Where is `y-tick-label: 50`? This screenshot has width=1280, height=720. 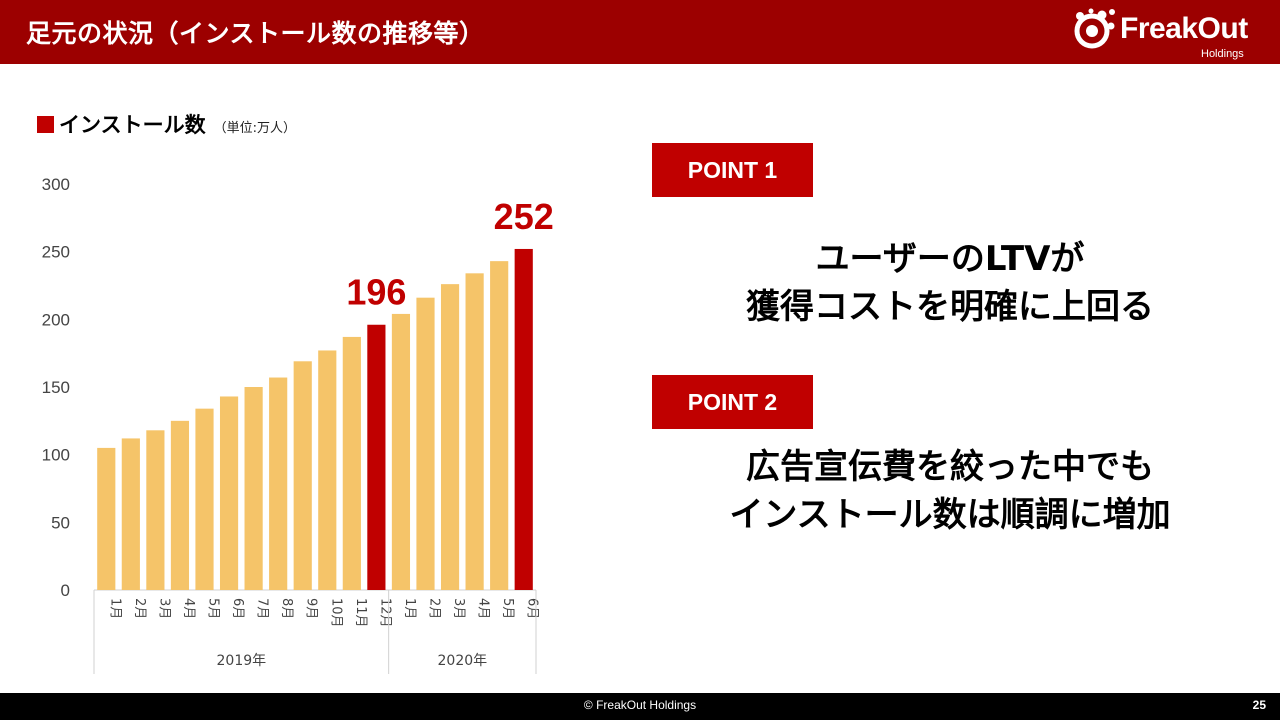 y-tick-label: 50 is located at coordinates (60, 522).